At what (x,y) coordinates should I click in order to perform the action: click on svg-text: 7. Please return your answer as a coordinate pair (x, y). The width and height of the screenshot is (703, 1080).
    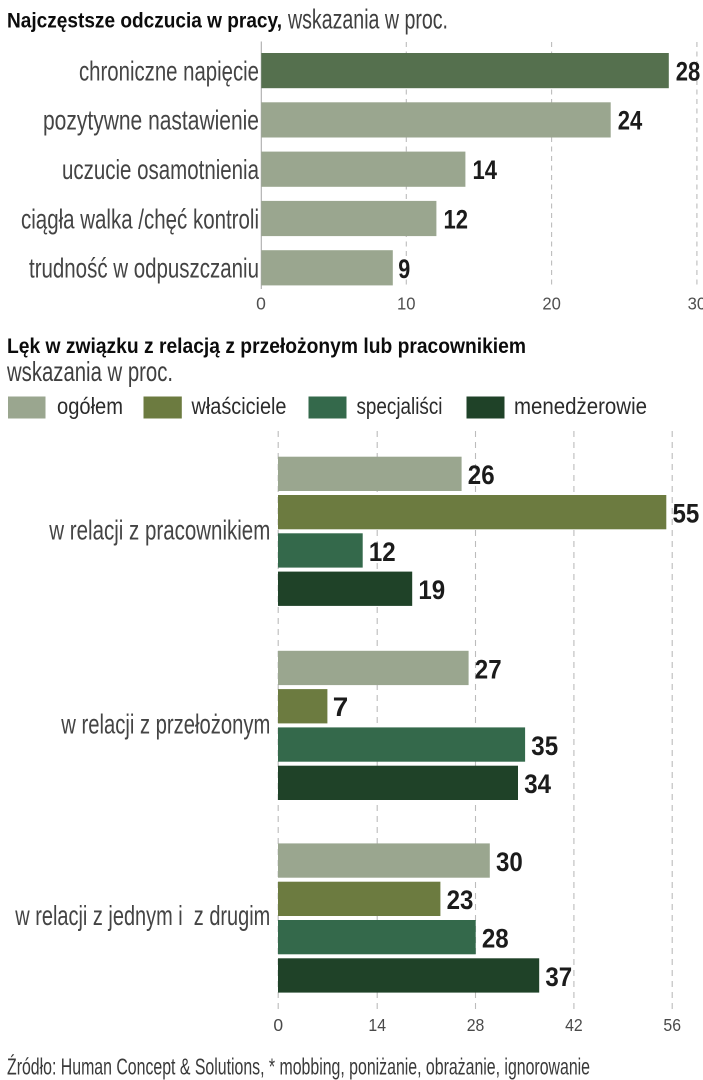
    Looking at the image, I should click on (341, 707).